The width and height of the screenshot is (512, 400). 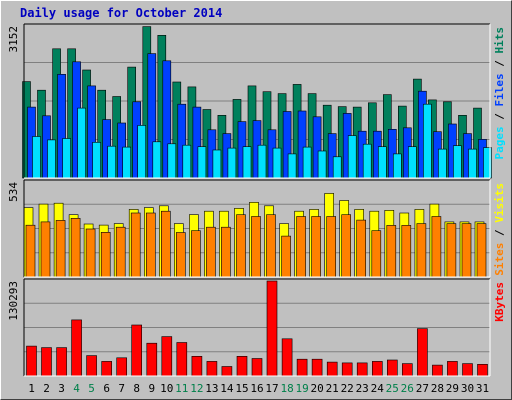 I want to click on legend-part: Files, so click(x=499, y=89).